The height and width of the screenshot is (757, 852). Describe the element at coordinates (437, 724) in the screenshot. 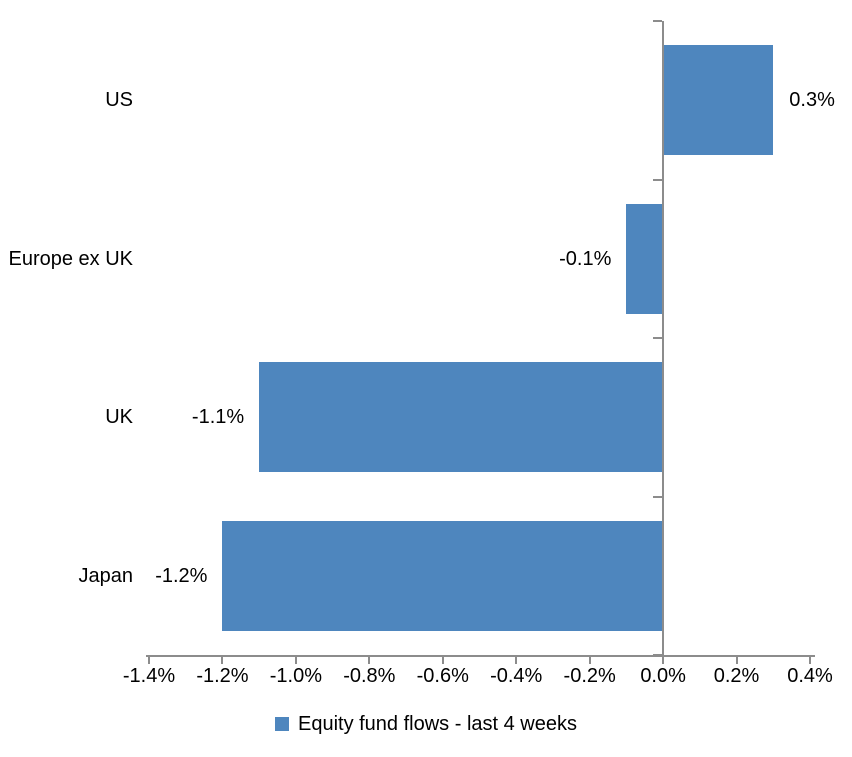

I see `legend-series-label: Equity fund flows - last 4 weeks` at that location.